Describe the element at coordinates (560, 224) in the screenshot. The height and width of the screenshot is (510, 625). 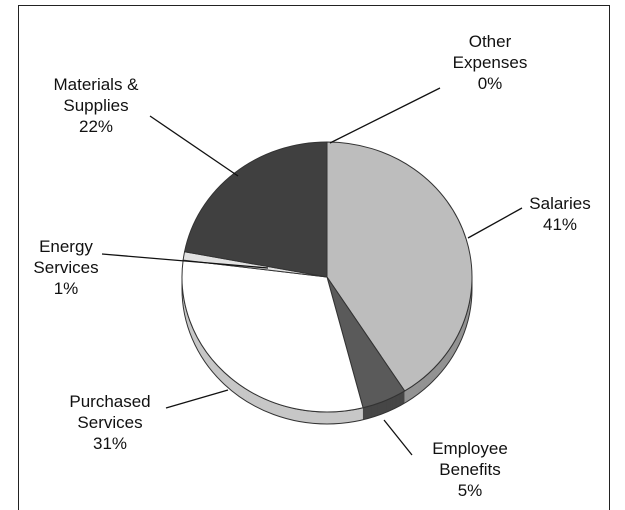
I see `value-label: 41%` at that location.